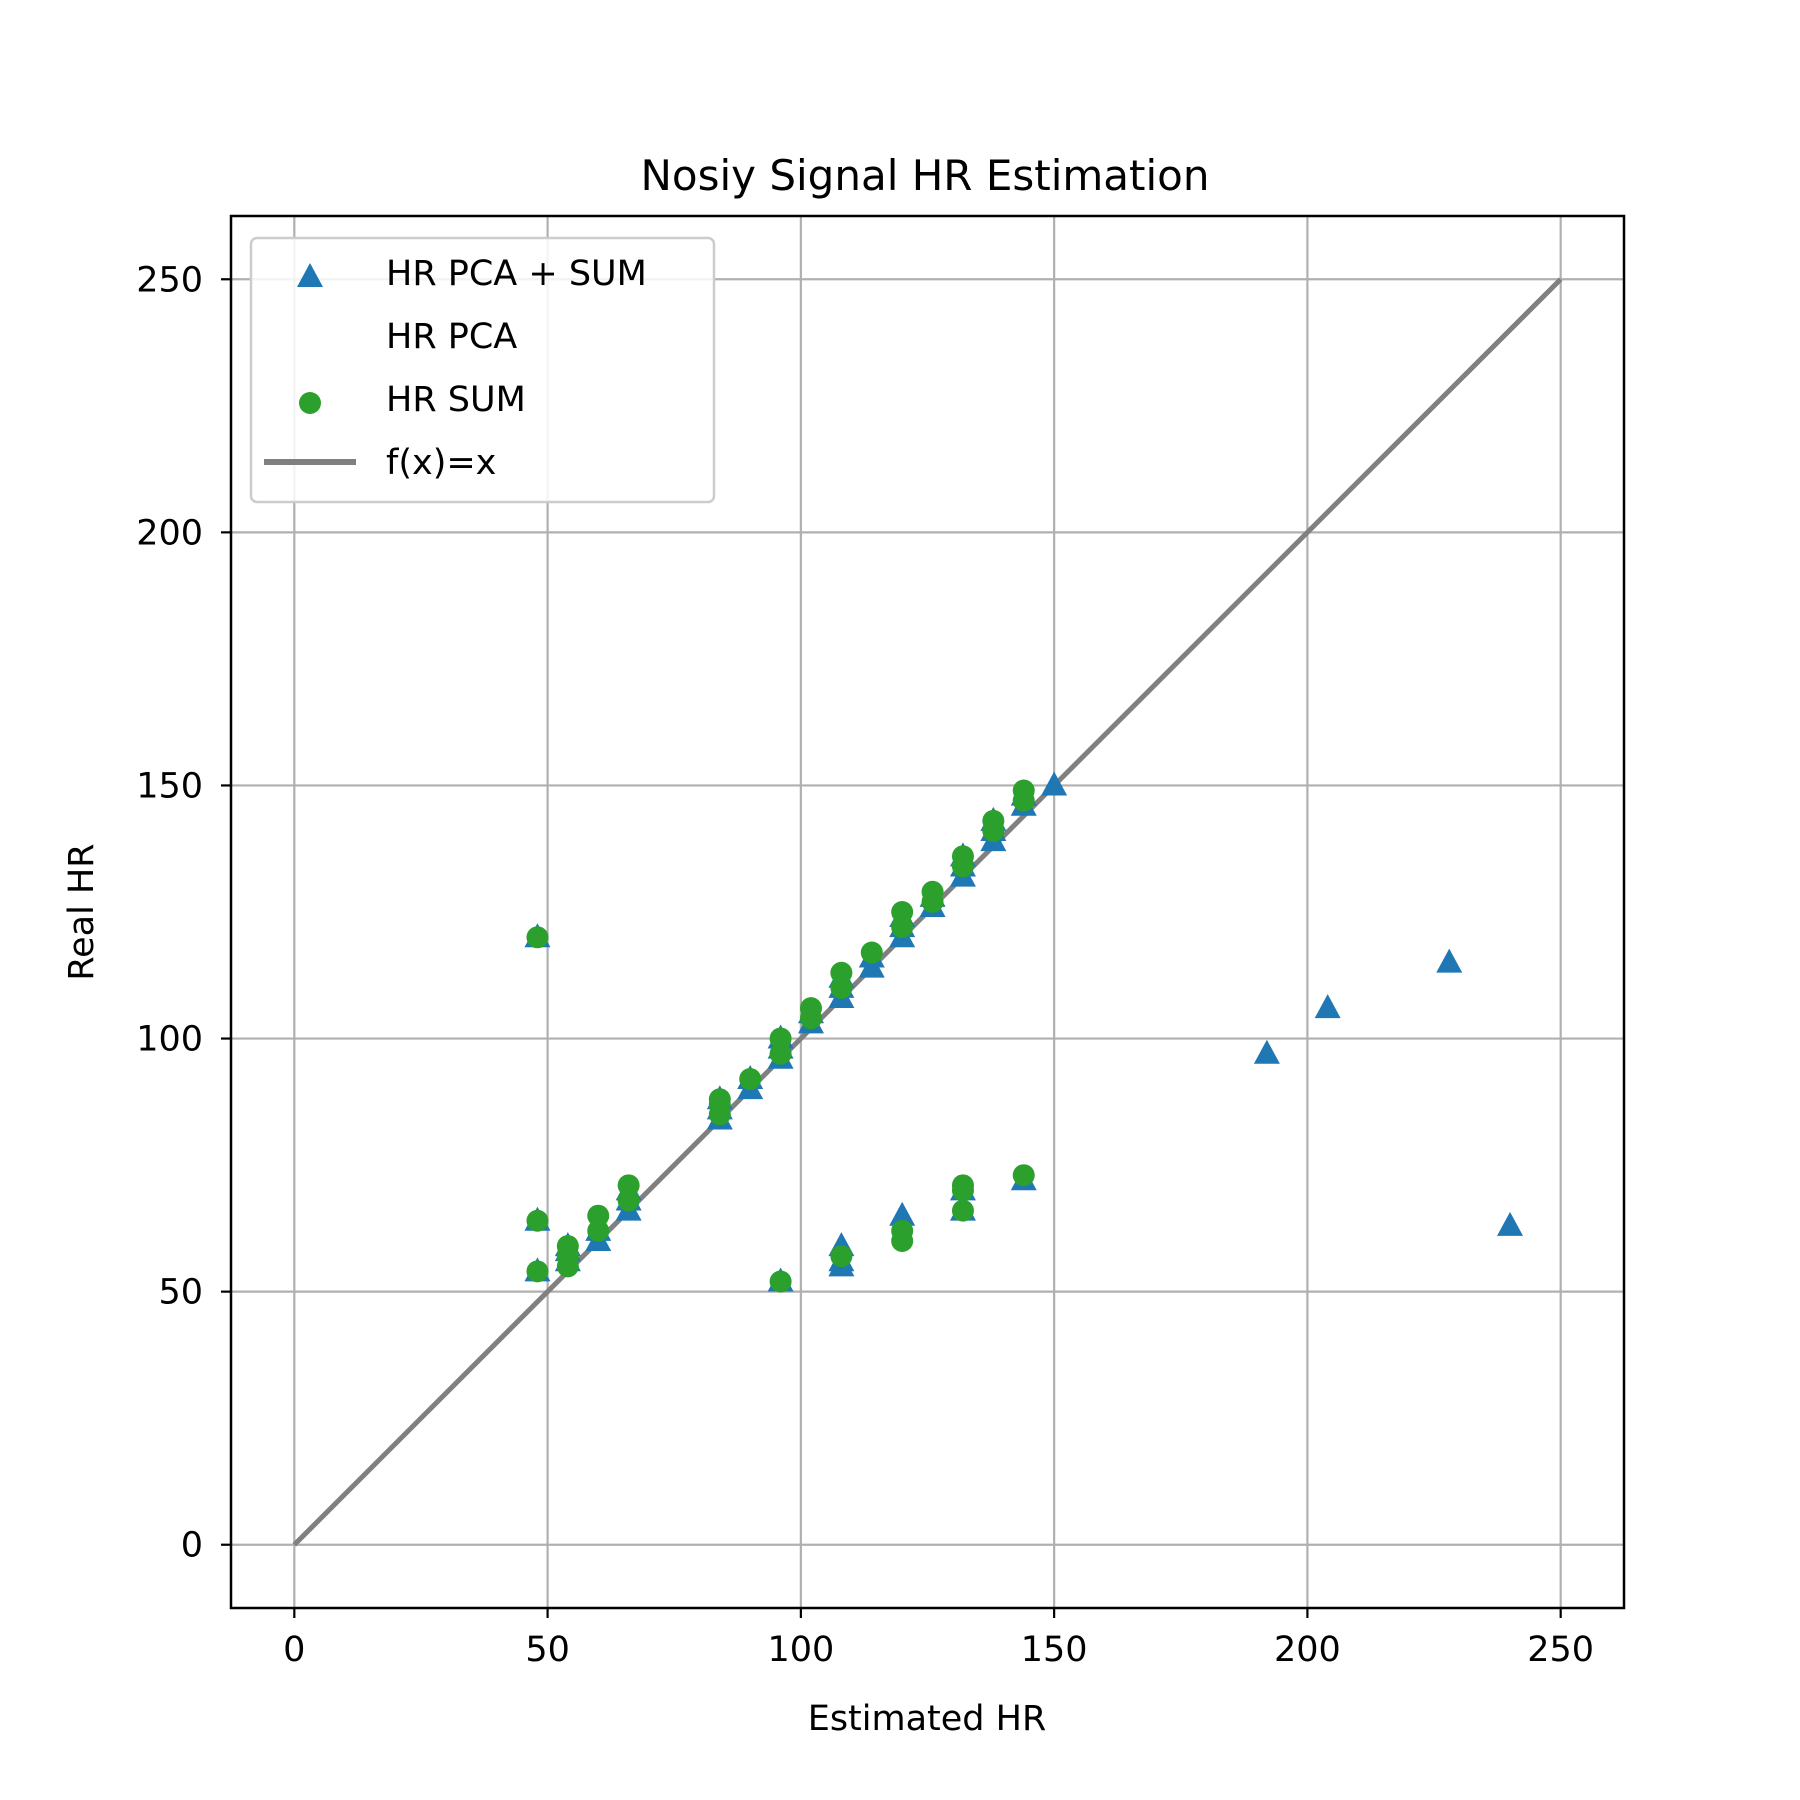  What do you see at coordinates (169, 533) in the screenshot?
I see `y-tick-label: 200` at bounding box center [169, 533].